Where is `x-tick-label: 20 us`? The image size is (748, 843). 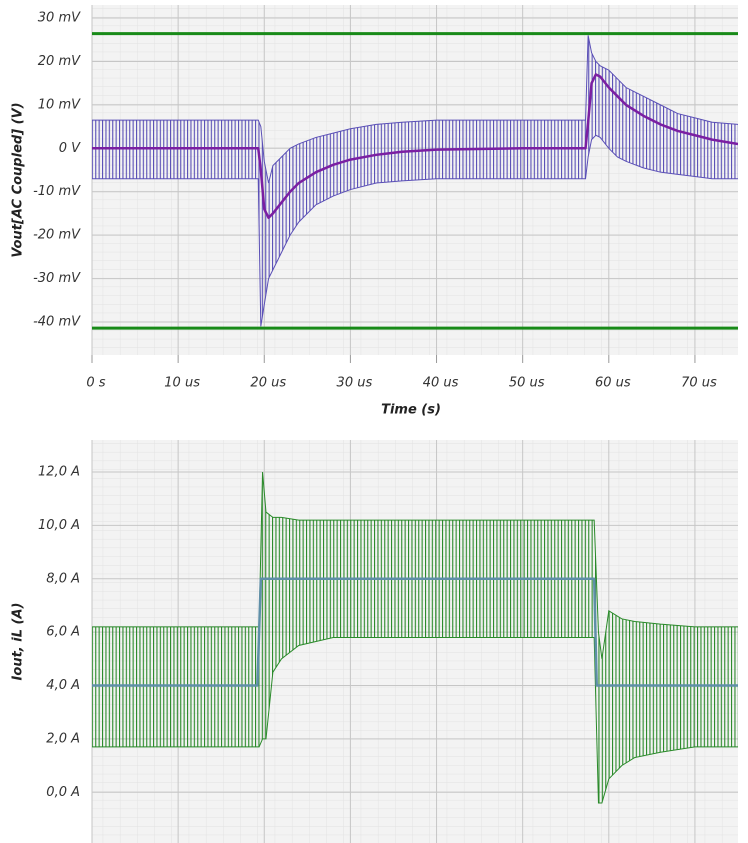 x-tick-label: 20 us is located at coordinates (268, 383).